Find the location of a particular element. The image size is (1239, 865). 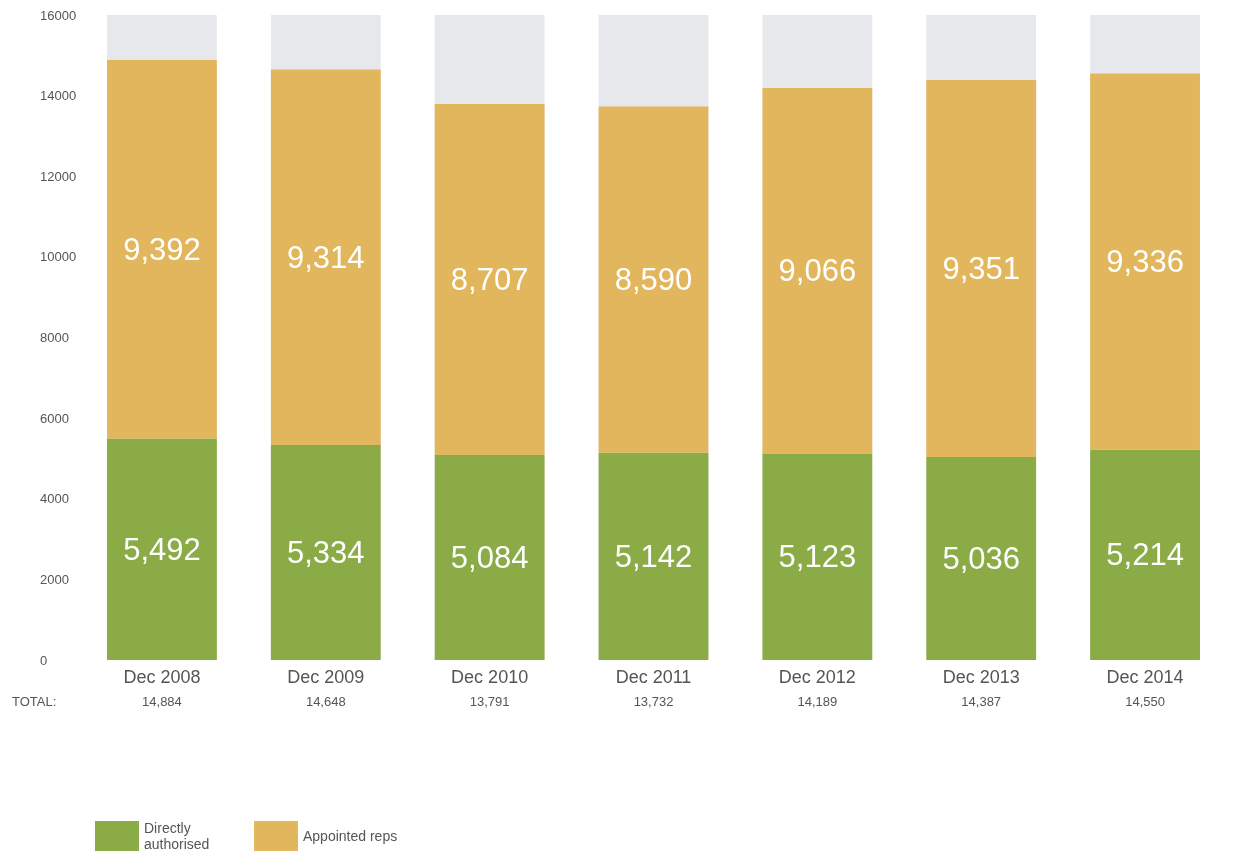

data-label: 5,492 is located at coordinates (162, 549).